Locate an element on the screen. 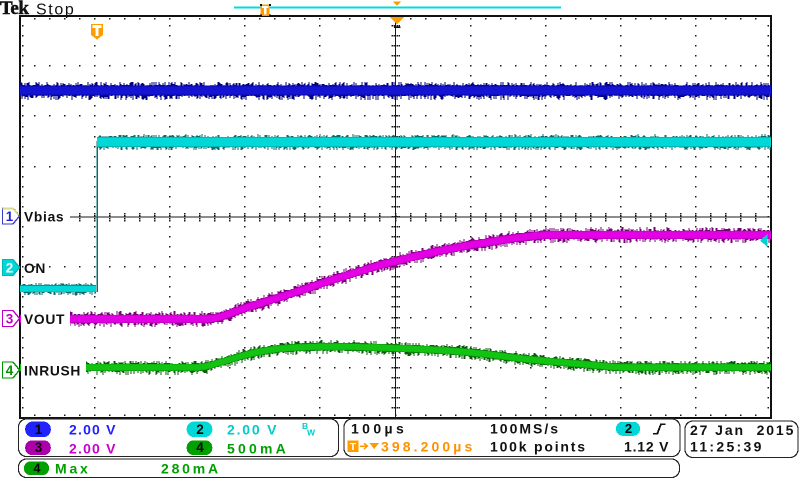  svg-text: 100µs is located at coordinates (379, 429).